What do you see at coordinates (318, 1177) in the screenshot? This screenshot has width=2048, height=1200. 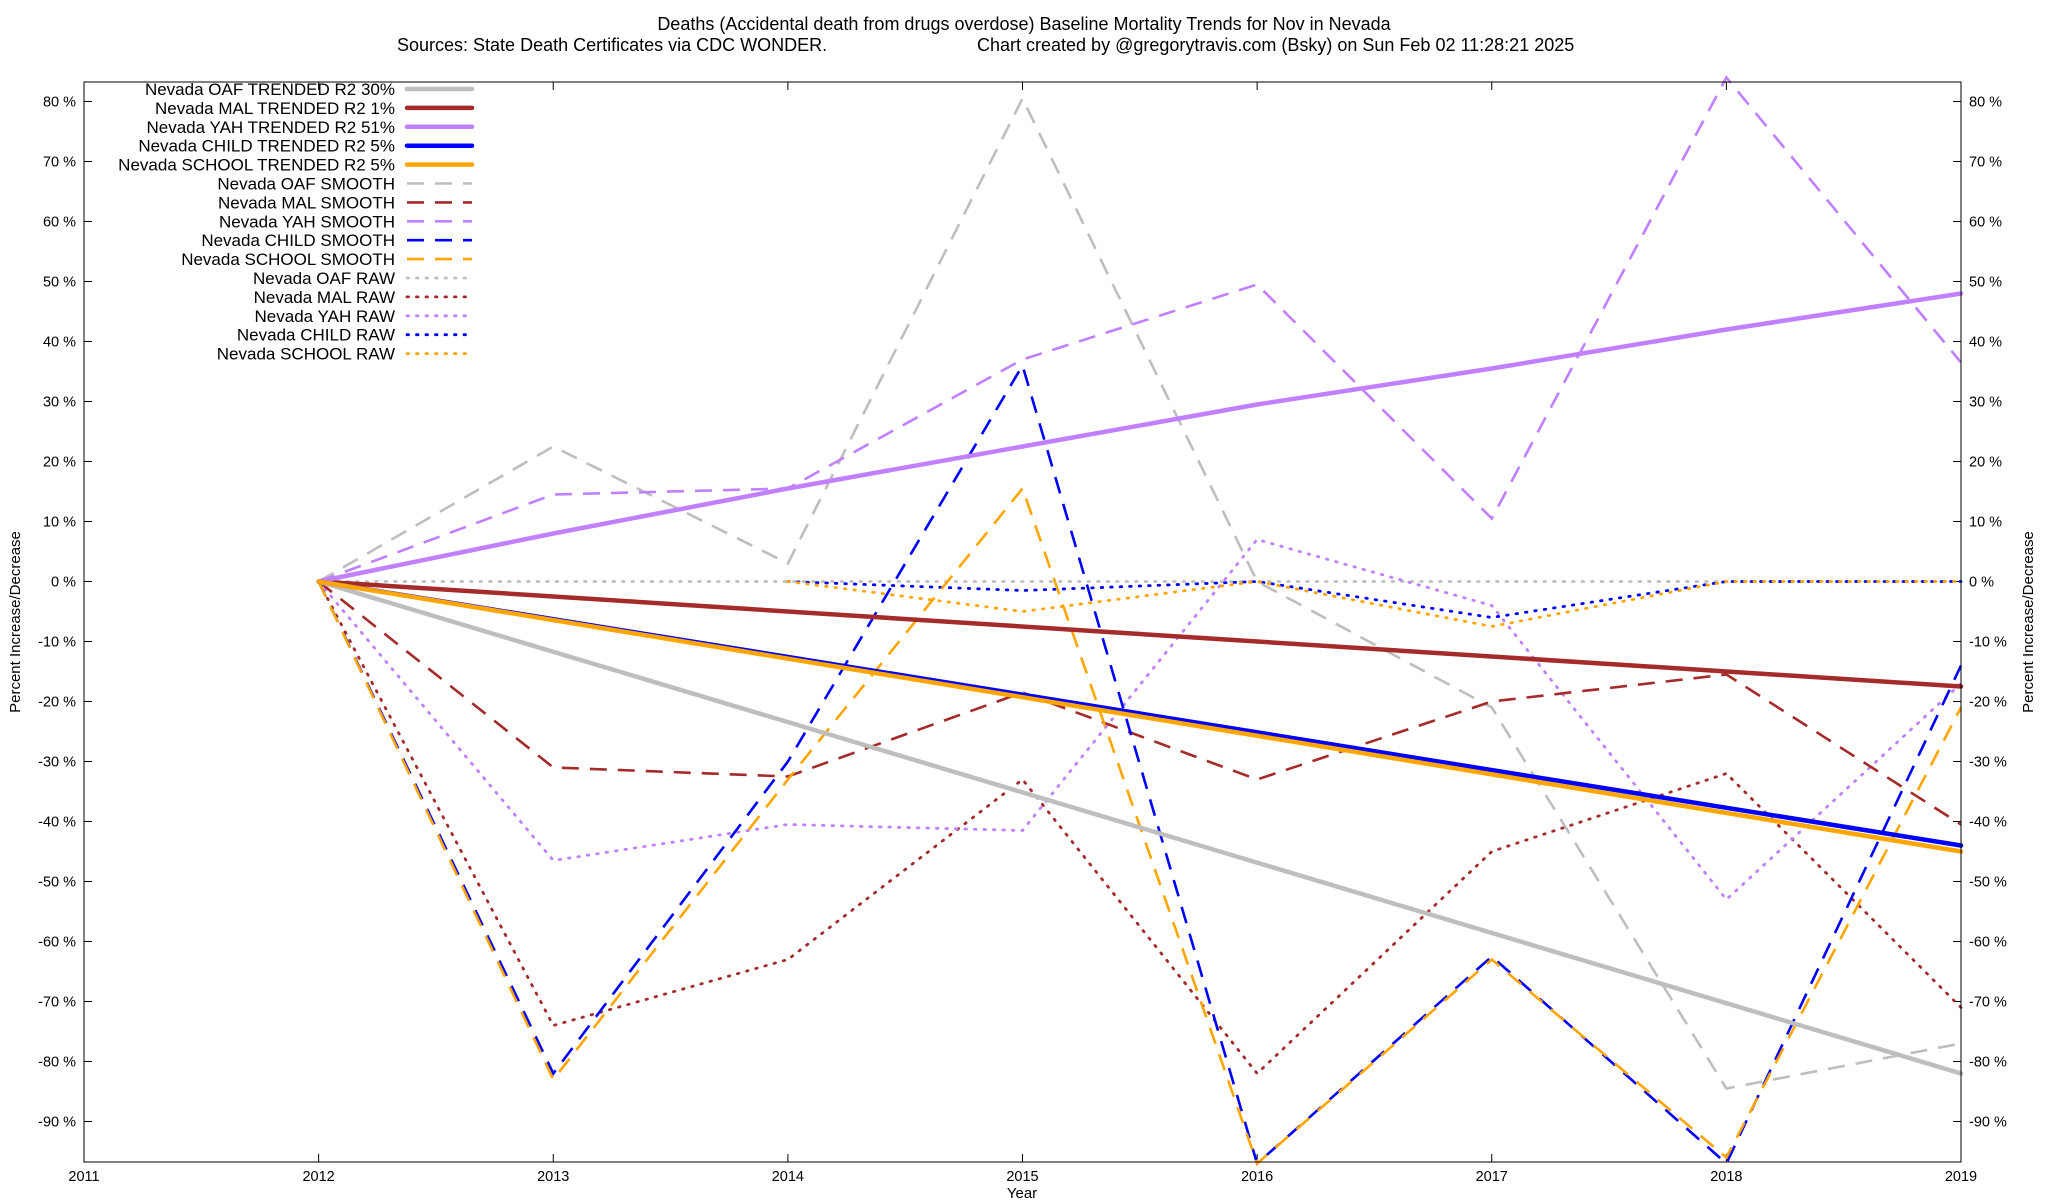 I see `x-tick-label-2012: 2012` at bounding box center [318, 1177].